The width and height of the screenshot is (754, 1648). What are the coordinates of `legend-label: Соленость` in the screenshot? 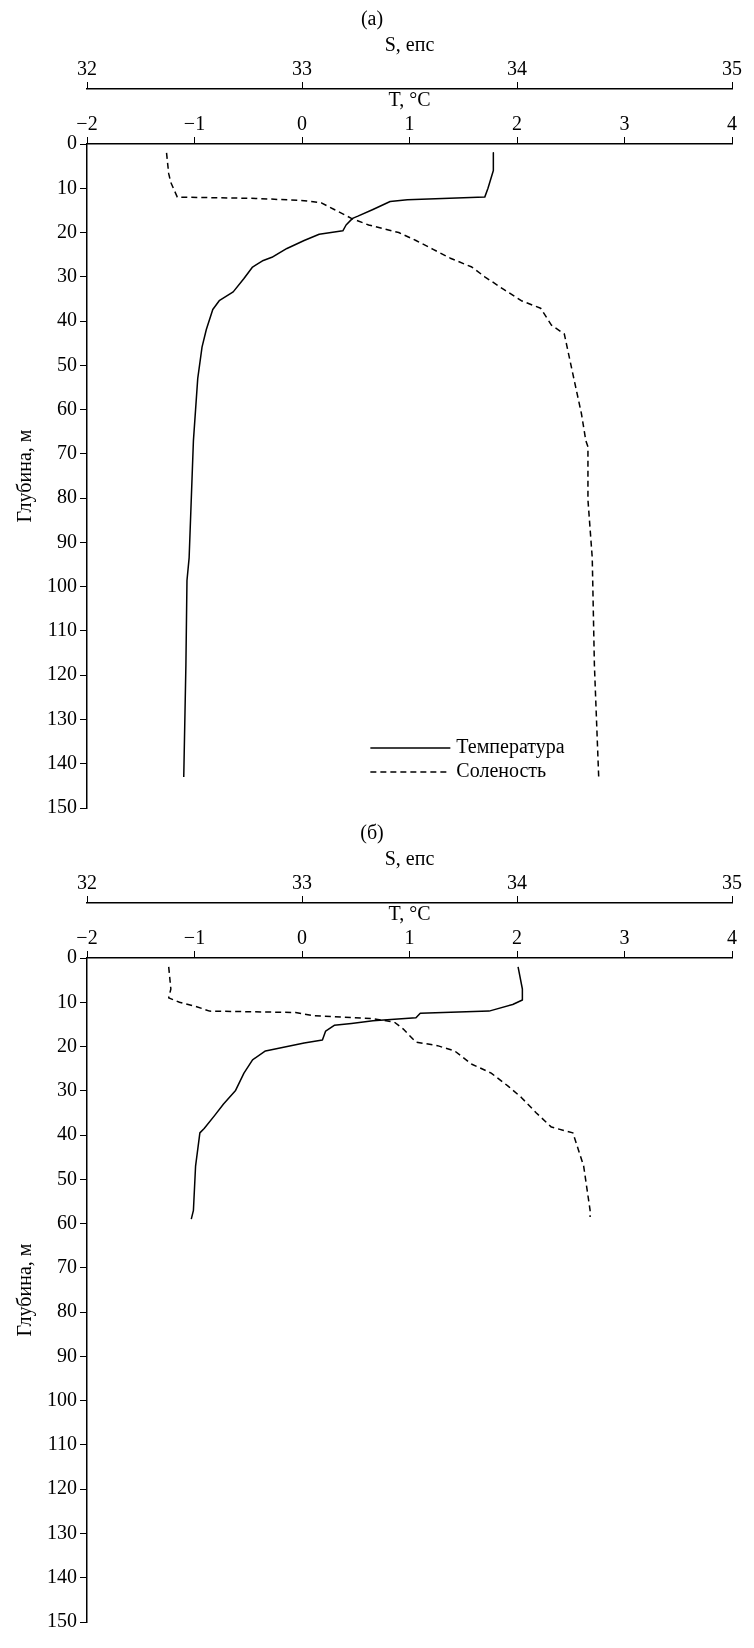 It's located at (501, 770).